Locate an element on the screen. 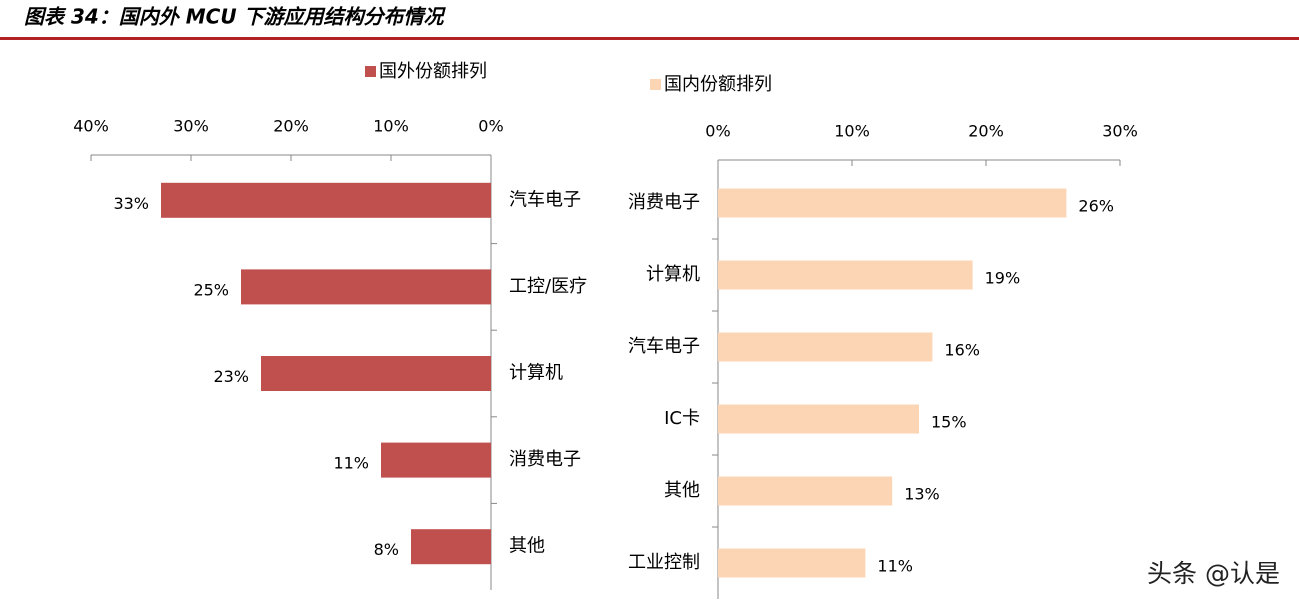  legend-label: 国内份额排列 is located at coordinates (718, 84).